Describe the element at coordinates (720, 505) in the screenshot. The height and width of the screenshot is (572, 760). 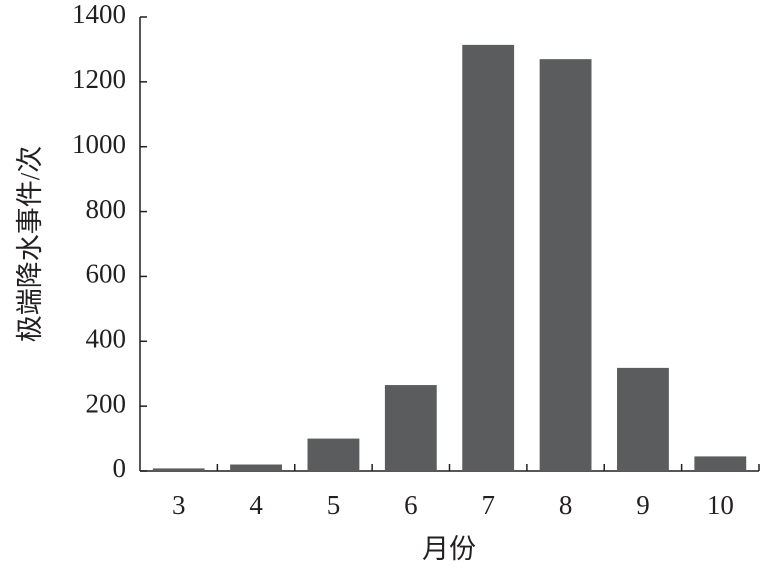
I see `x-tick-label: 10` at that location.